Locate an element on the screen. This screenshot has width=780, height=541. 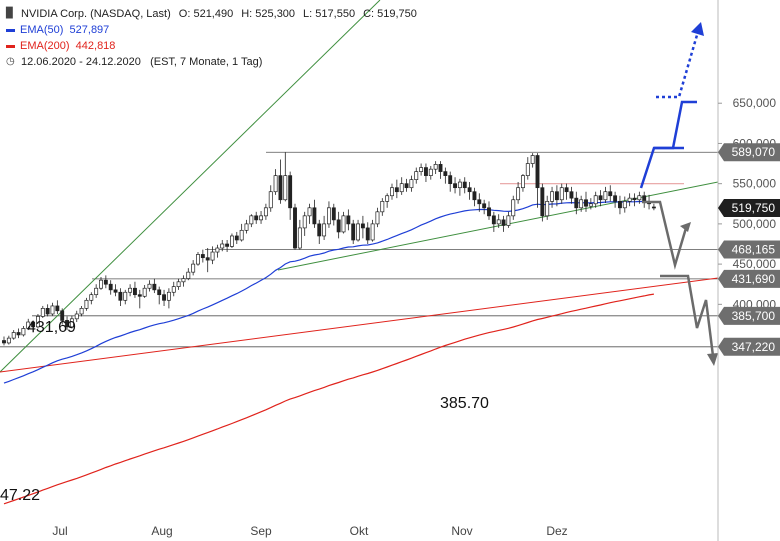
price-tag: 468,165 is located at coordinates (749, 249).